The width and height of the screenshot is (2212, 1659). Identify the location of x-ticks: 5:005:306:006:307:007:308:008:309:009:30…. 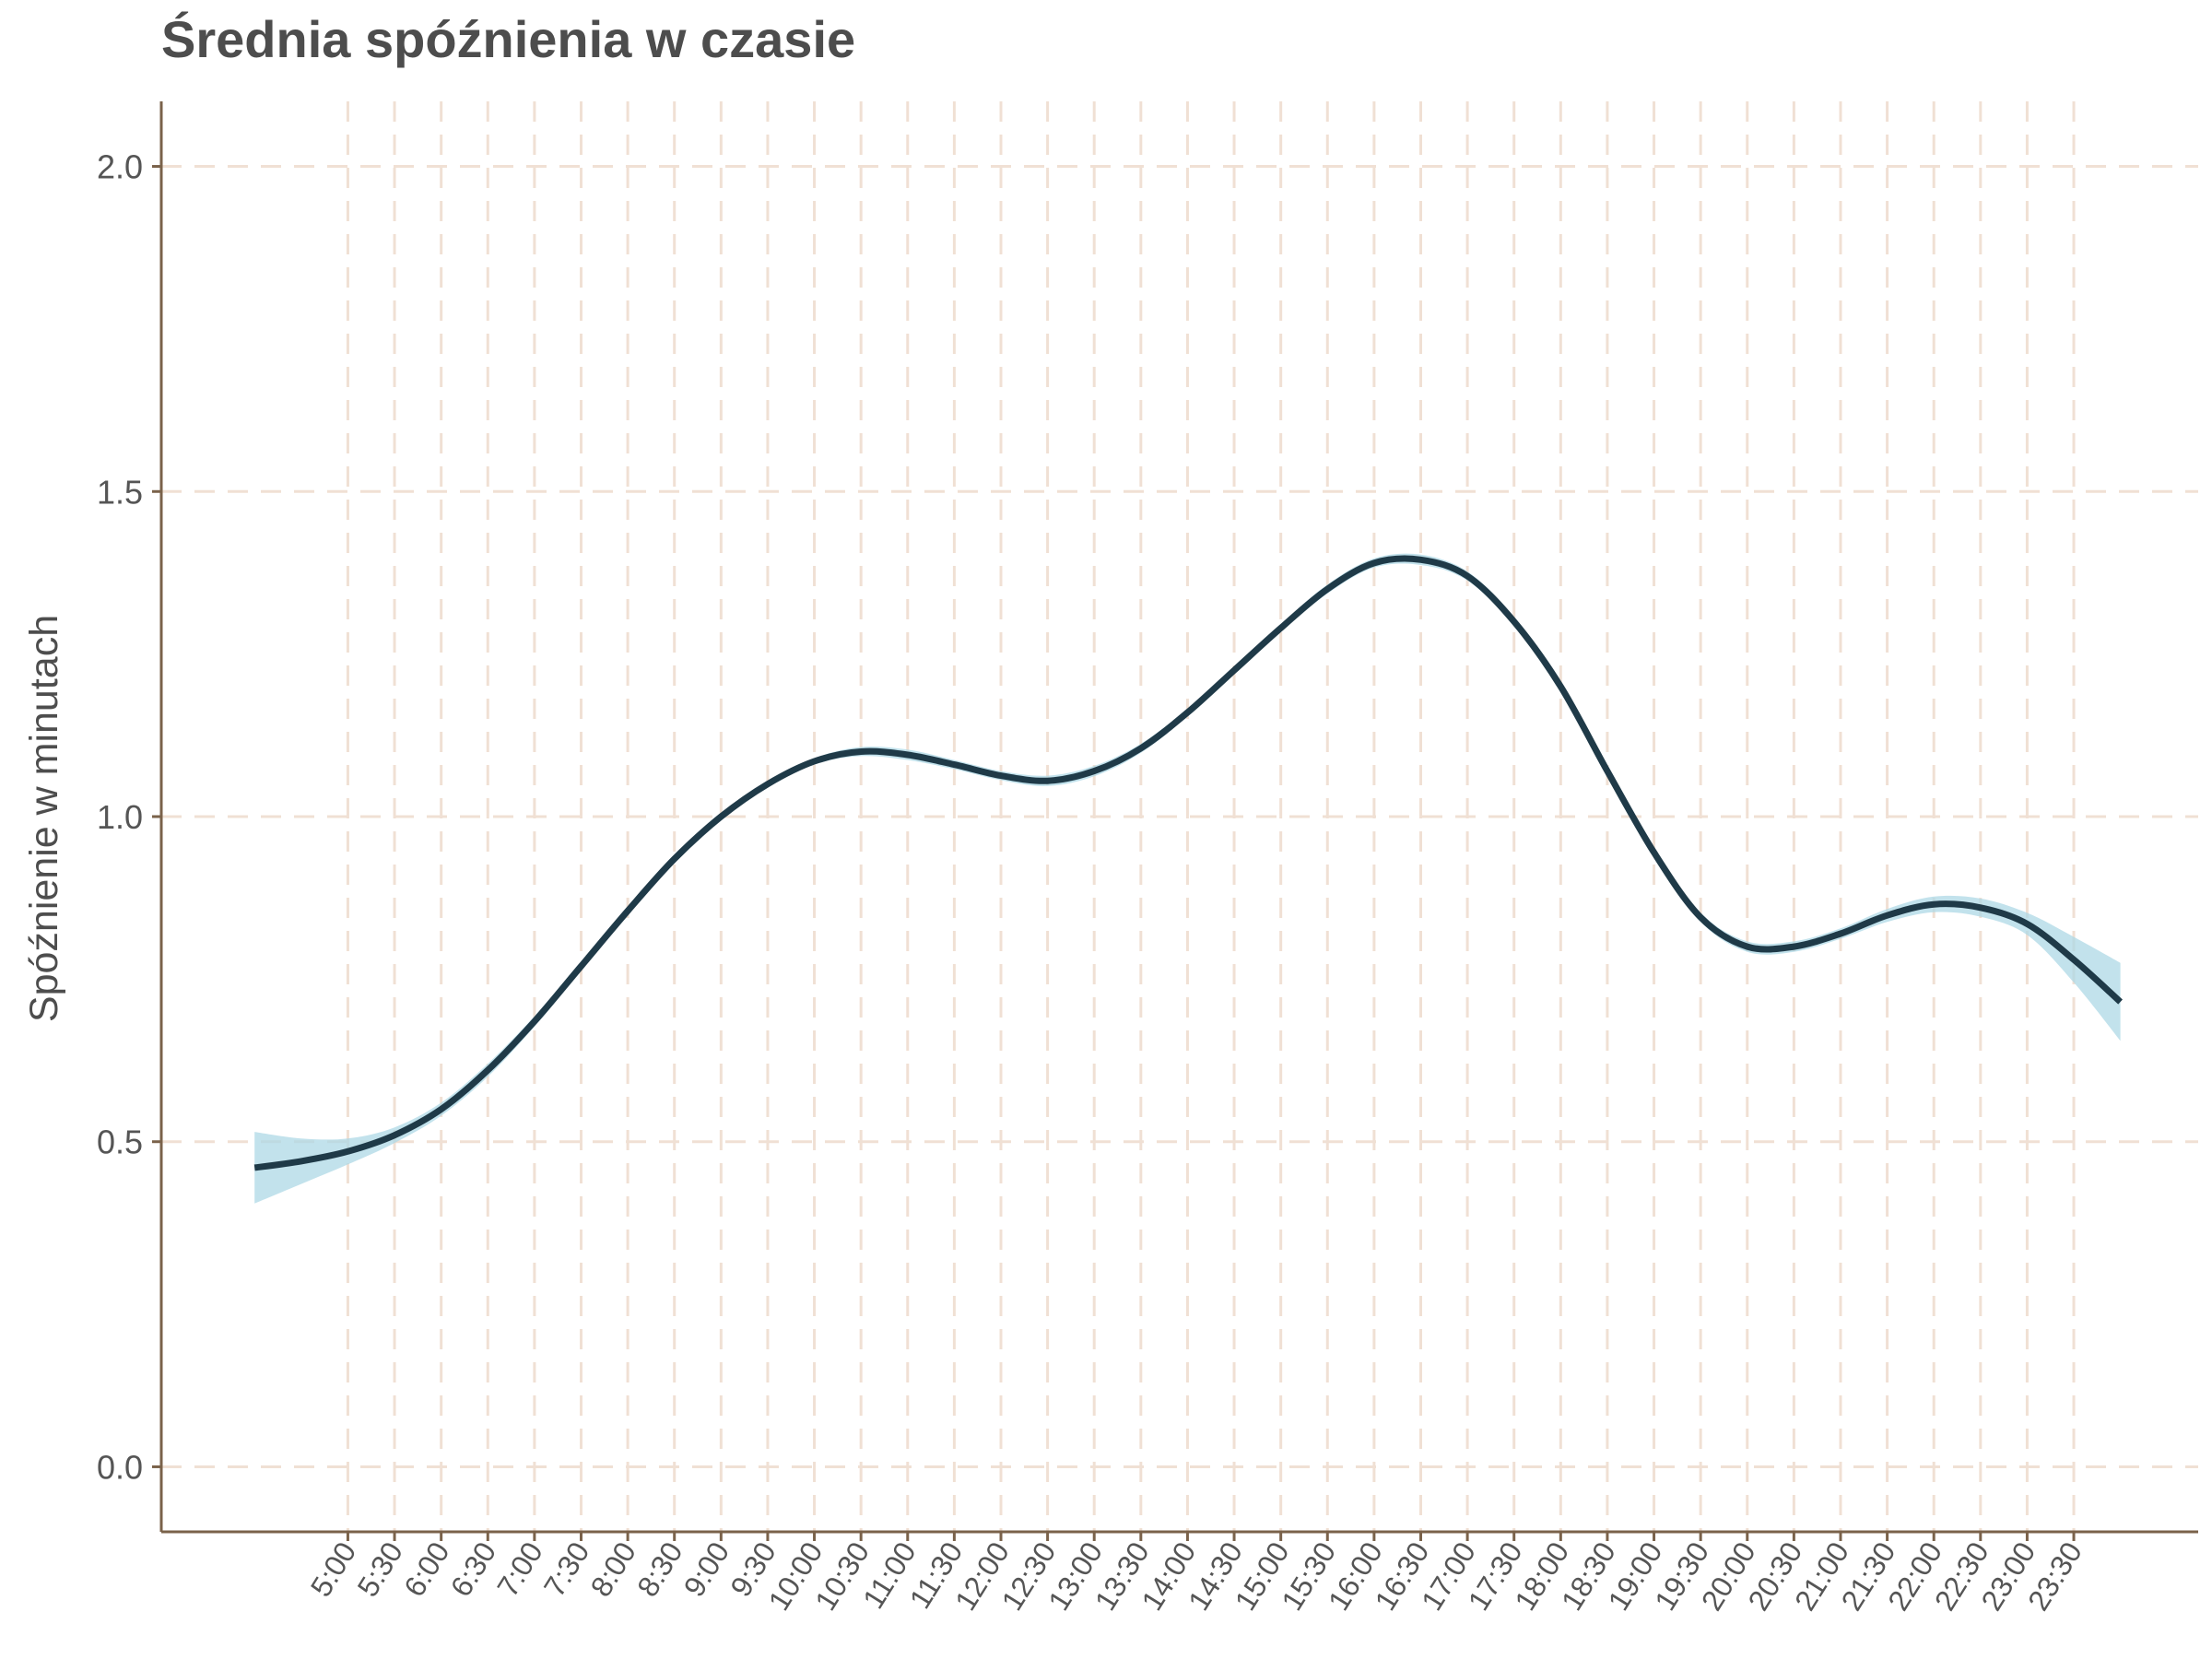
(1196, 1574).